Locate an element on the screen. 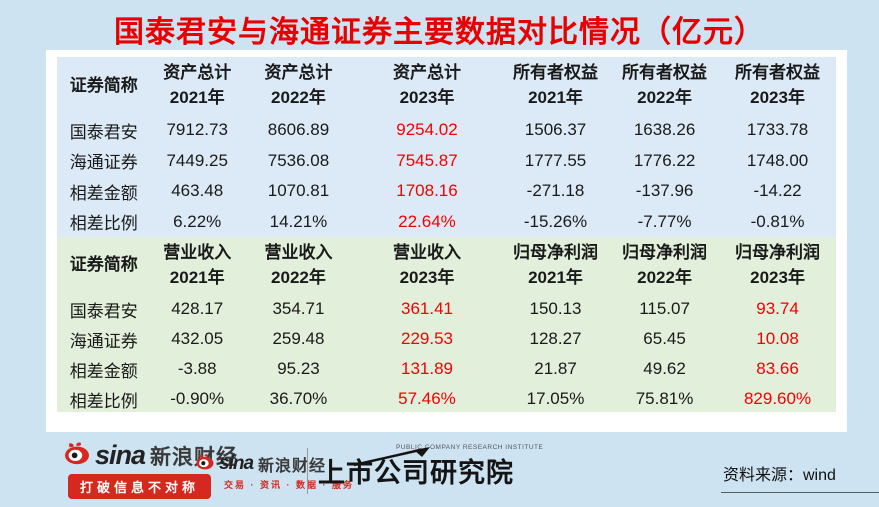 This screenshot has height=507, width=879. column-header-cell: 所有者权益 2021年 is located at coordinates (555, 85).